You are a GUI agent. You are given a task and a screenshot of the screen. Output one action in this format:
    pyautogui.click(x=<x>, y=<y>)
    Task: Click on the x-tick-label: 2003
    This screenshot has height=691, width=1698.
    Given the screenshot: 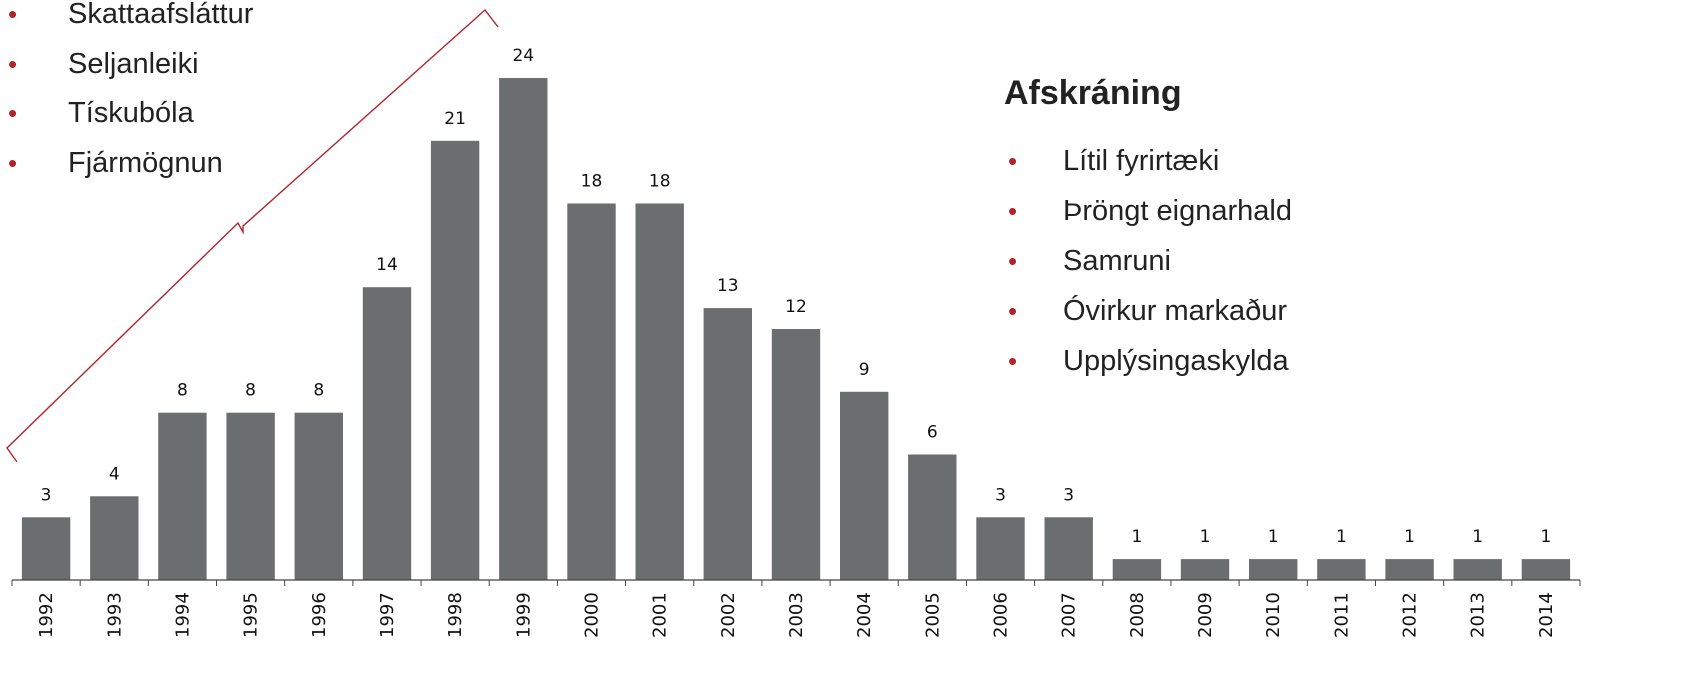 What is the action you would take?
    pyautogui.click(x=796, y=615)
    